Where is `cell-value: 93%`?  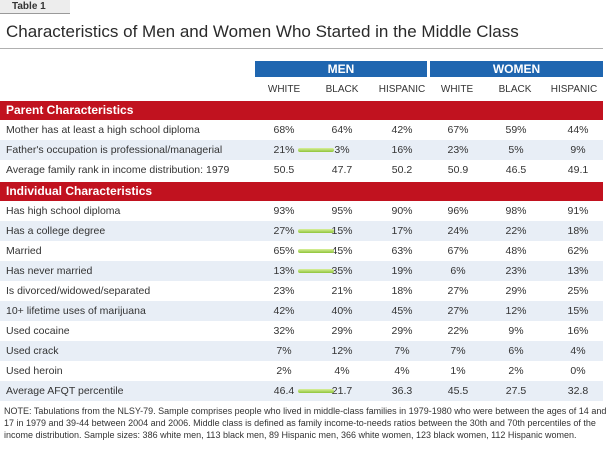 cell-value: 93% is located at coordinates (284, 211).